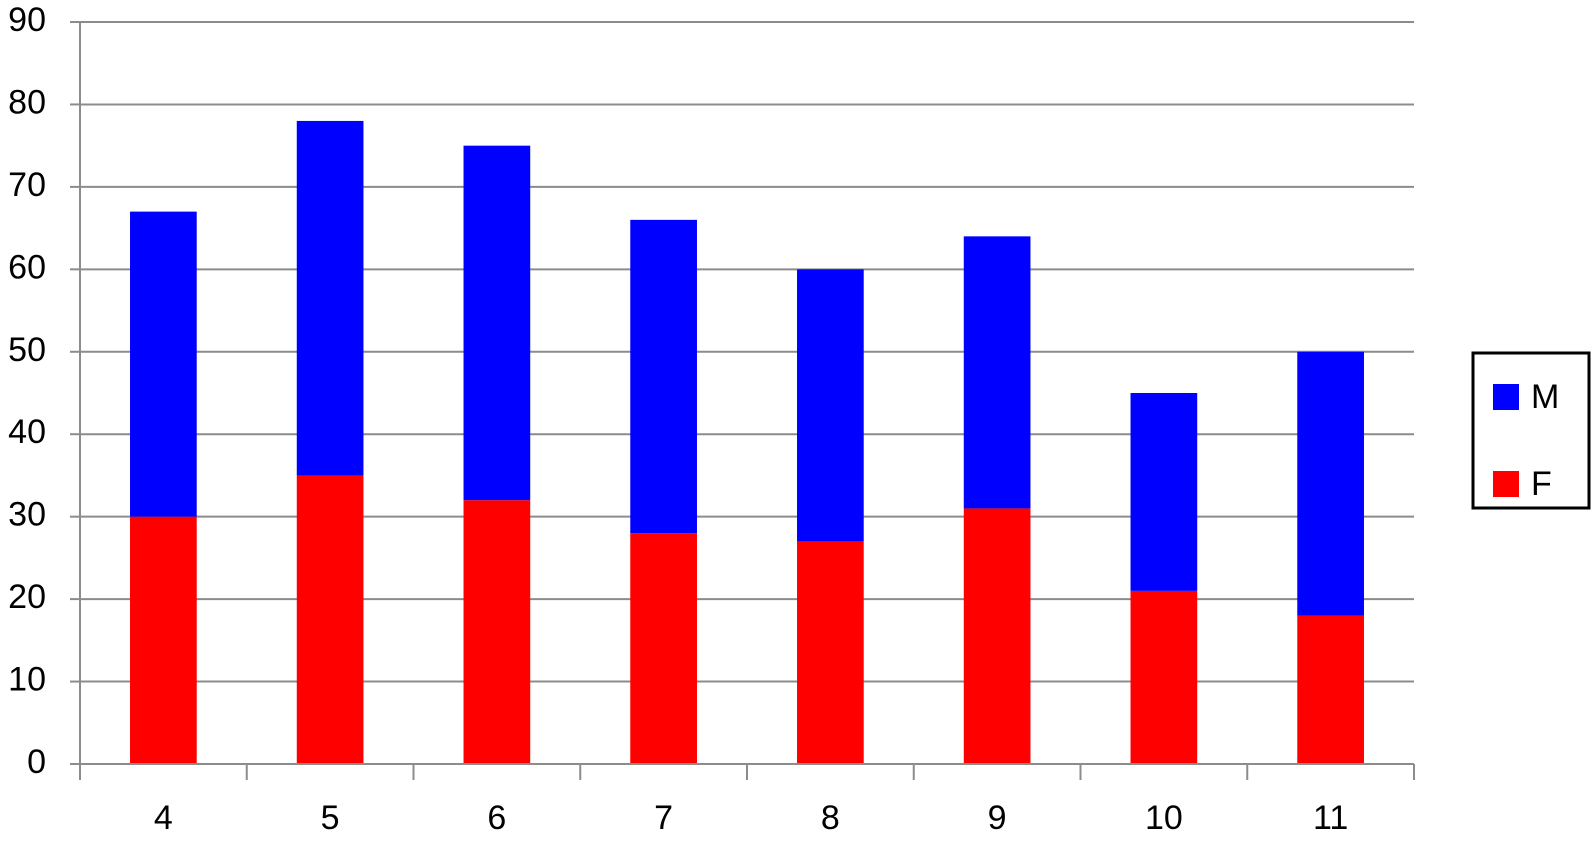 Image resolution: width=1592 pixels, height=853 pixels. I want to click on y-tick-label: 80, so click(27, 102).